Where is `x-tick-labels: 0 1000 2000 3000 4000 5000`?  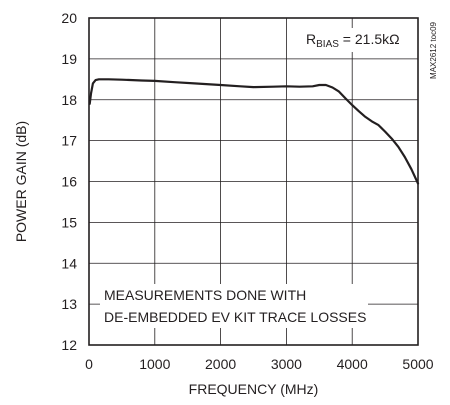 x-tick-labels: 0 1000 2000 3000 4000 5000 is located at coordinates (259, 364).